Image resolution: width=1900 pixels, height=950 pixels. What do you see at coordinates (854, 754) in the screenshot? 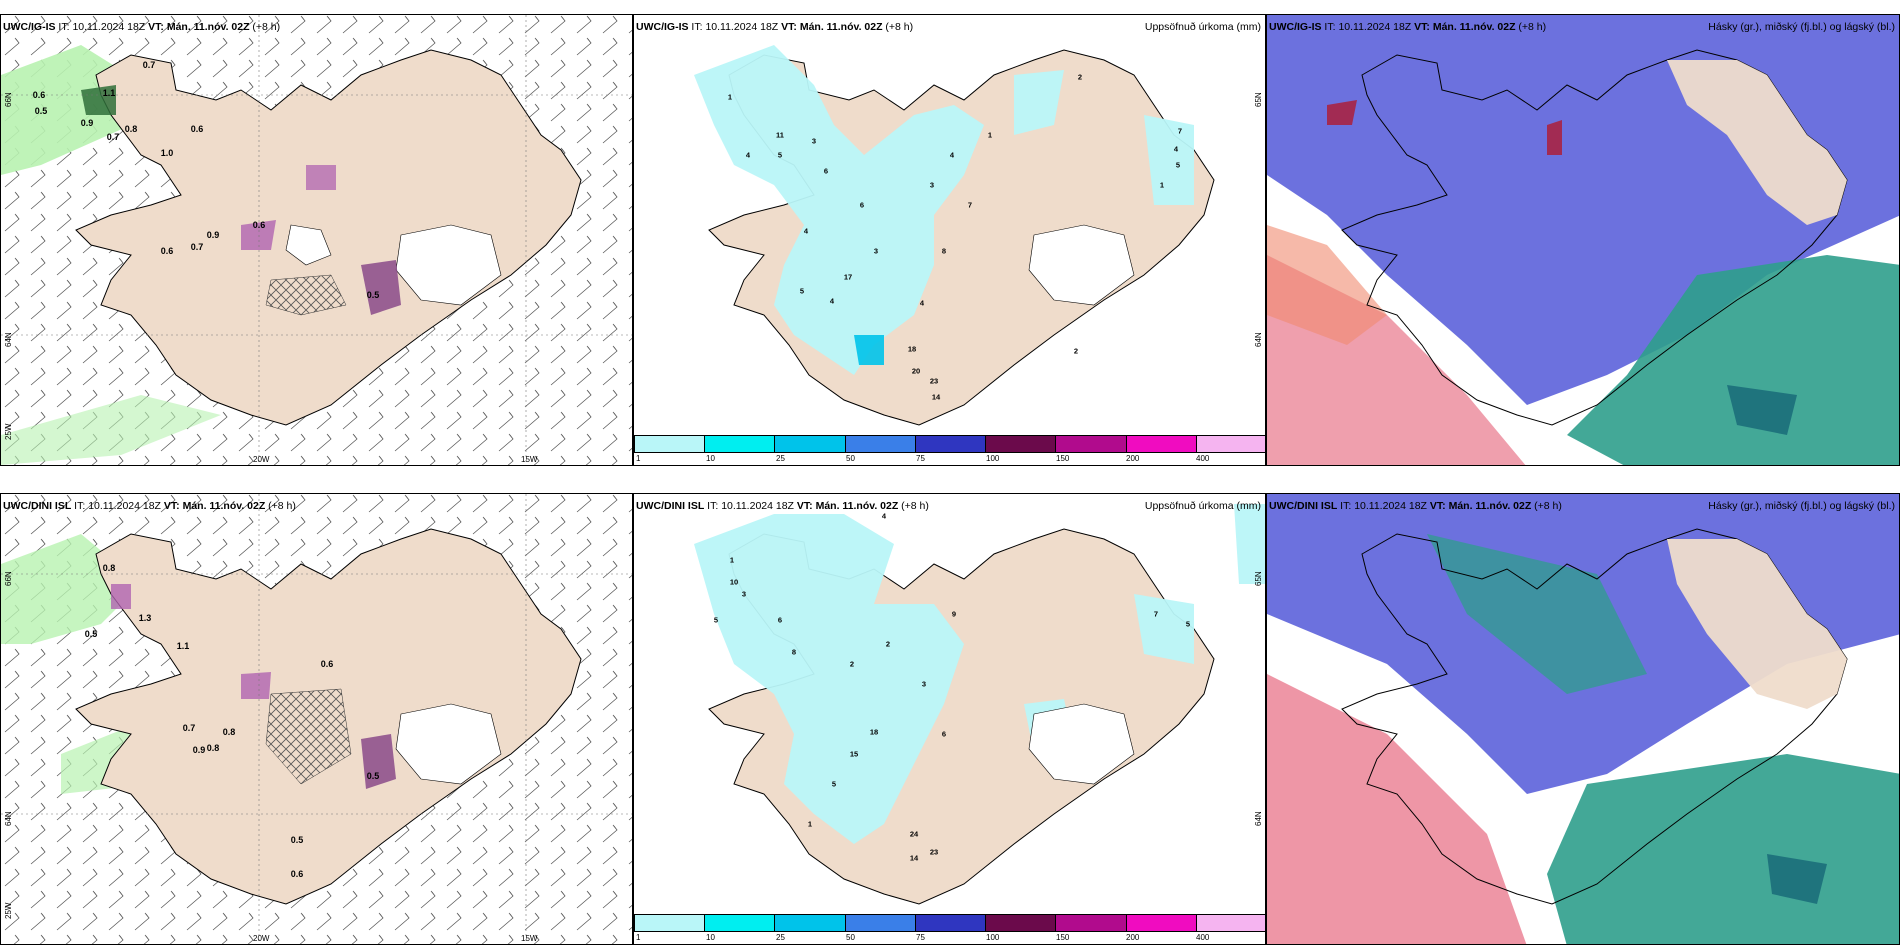
I see `value-label: 15` at bounding box center [854, 754].